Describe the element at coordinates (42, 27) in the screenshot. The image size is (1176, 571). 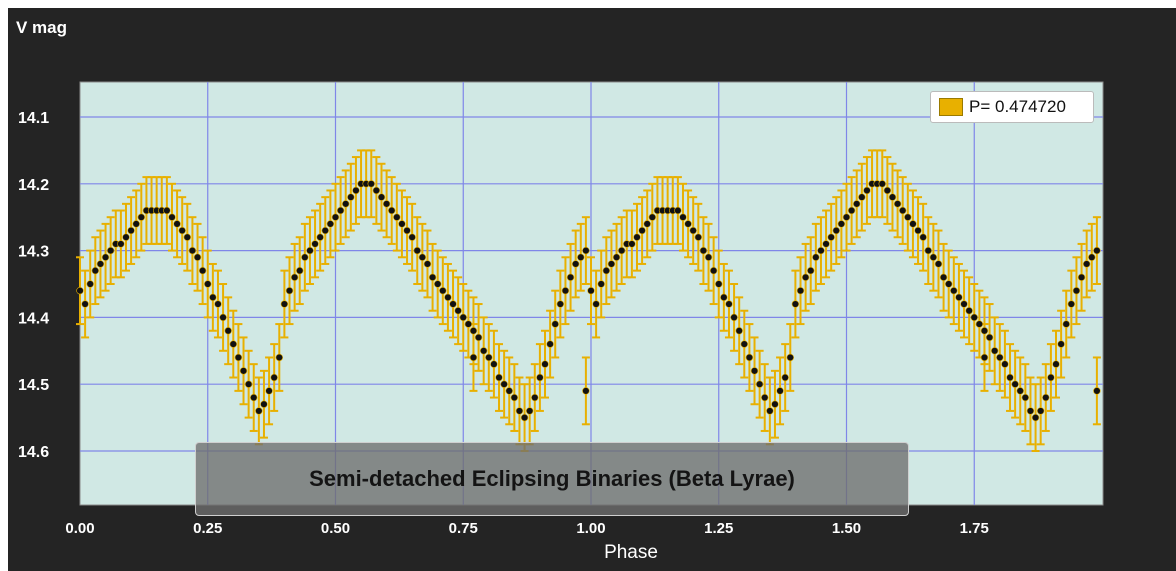
I see `y-axis-label: V mag` at that location.